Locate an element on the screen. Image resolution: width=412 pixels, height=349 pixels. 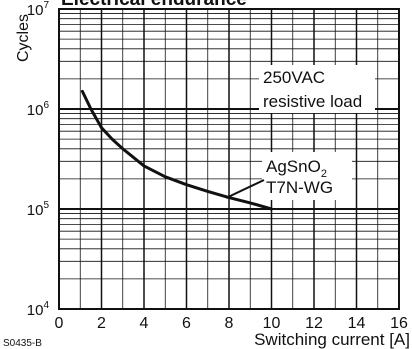
x-tick-label: 6 is located at coordinates (186, 323).